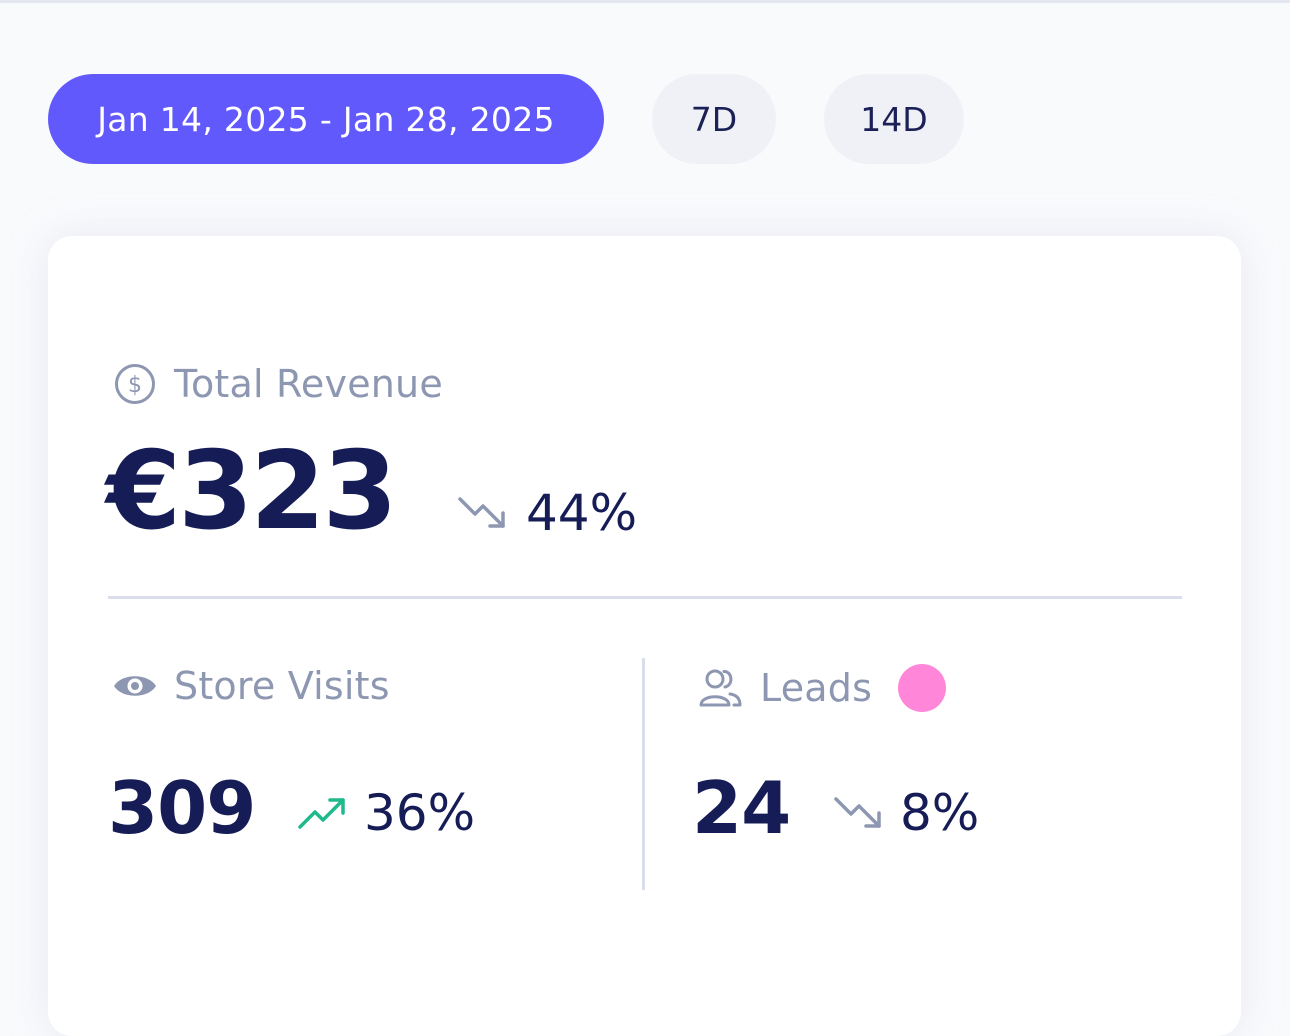  I want to click on leads-change-value: 8%, so click(940, 813).